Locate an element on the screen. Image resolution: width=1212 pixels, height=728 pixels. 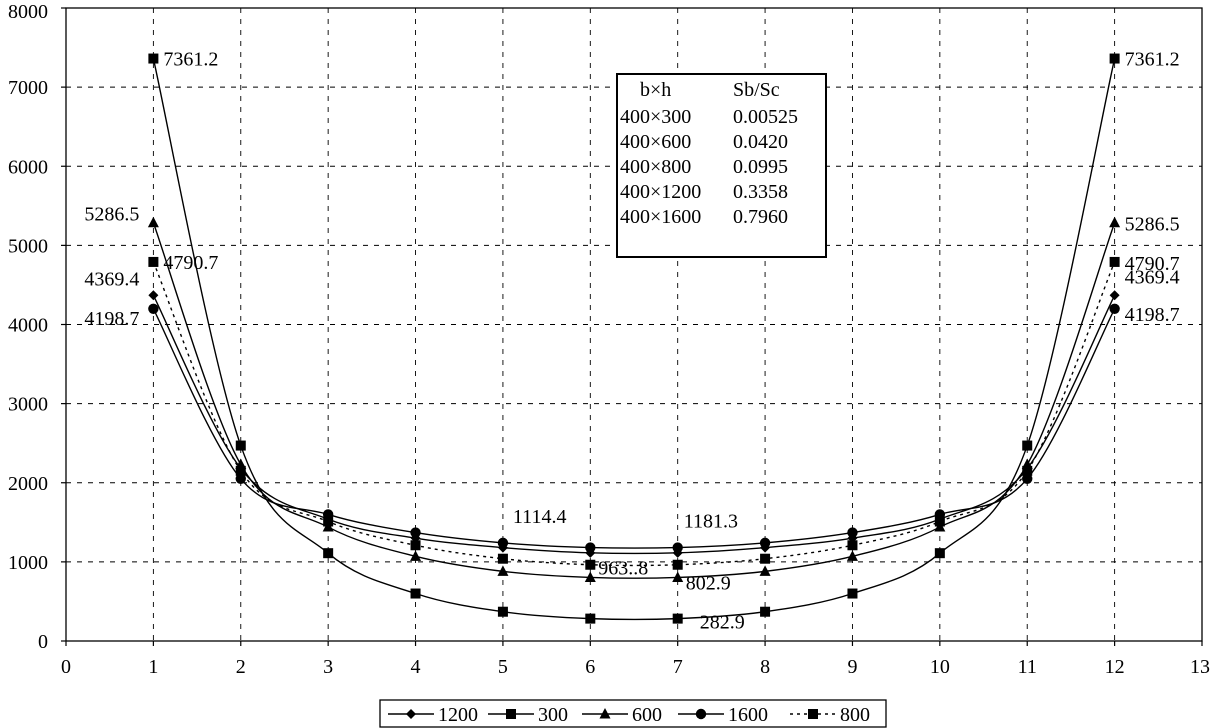
data-label: 802.9 is located at coordinates (708, 583).